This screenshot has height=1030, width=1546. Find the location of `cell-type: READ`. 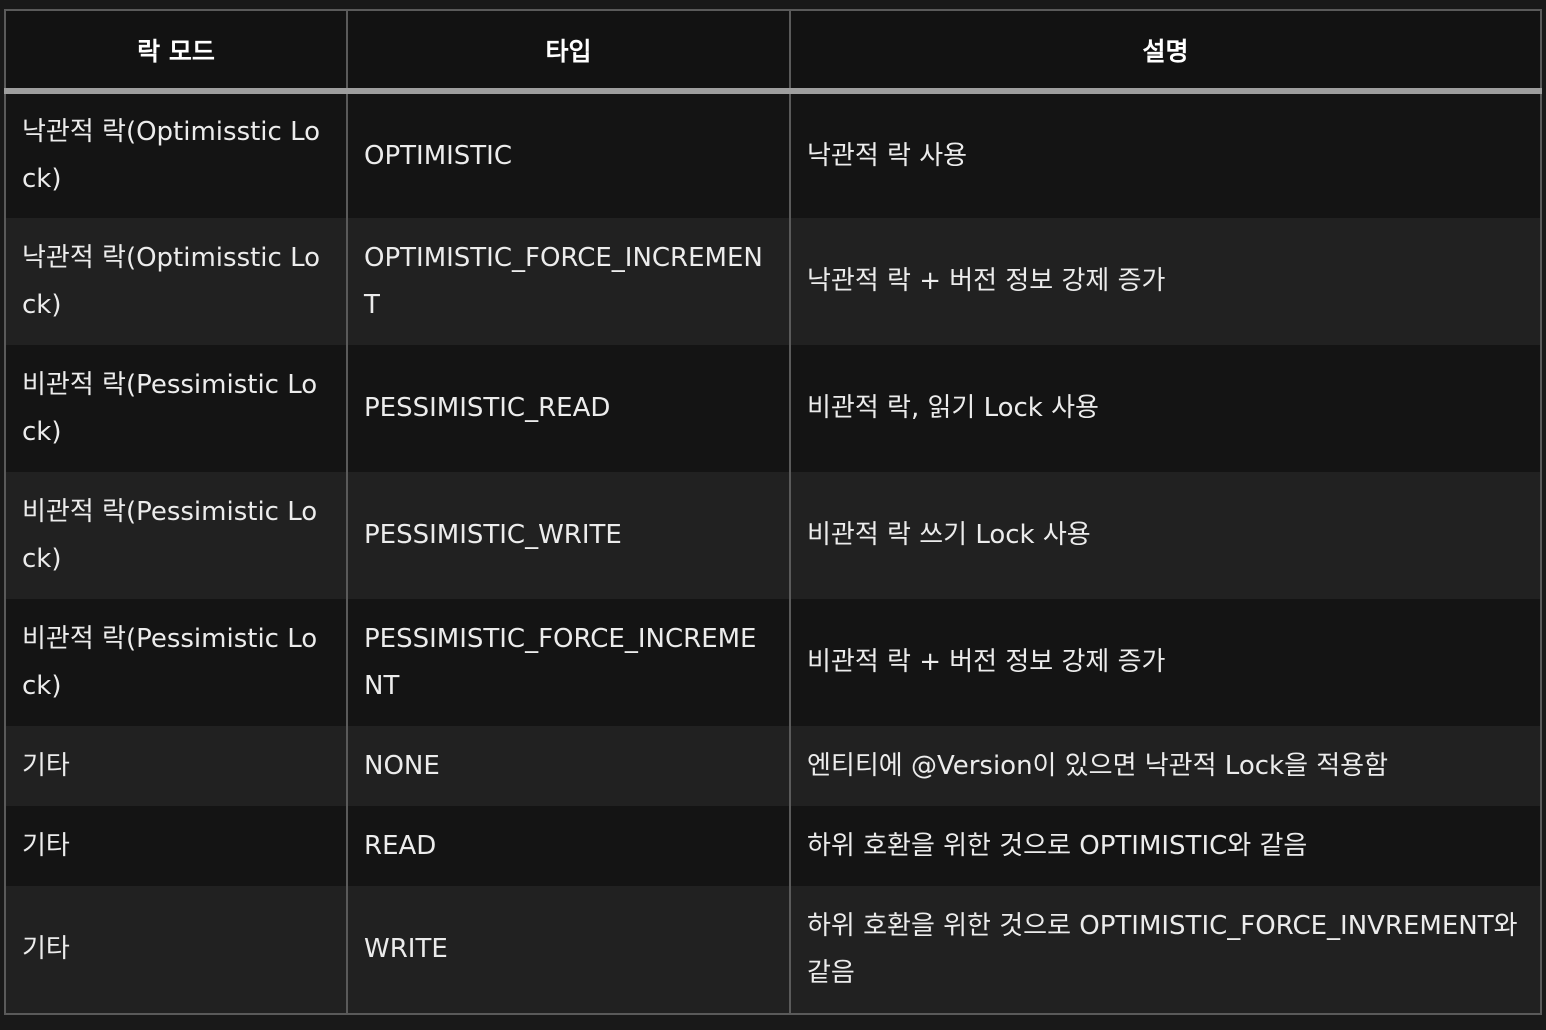

cell-type: READ is located at coordinates (568, 846).